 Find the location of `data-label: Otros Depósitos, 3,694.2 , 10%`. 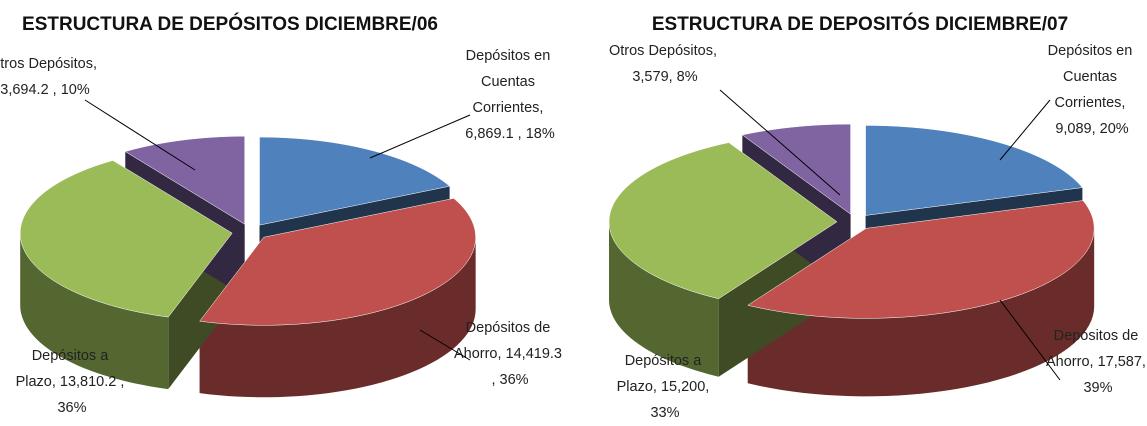

data-label: Otros Depósitos, 3,694.2 , 10% is located at coordinates (50, 77).